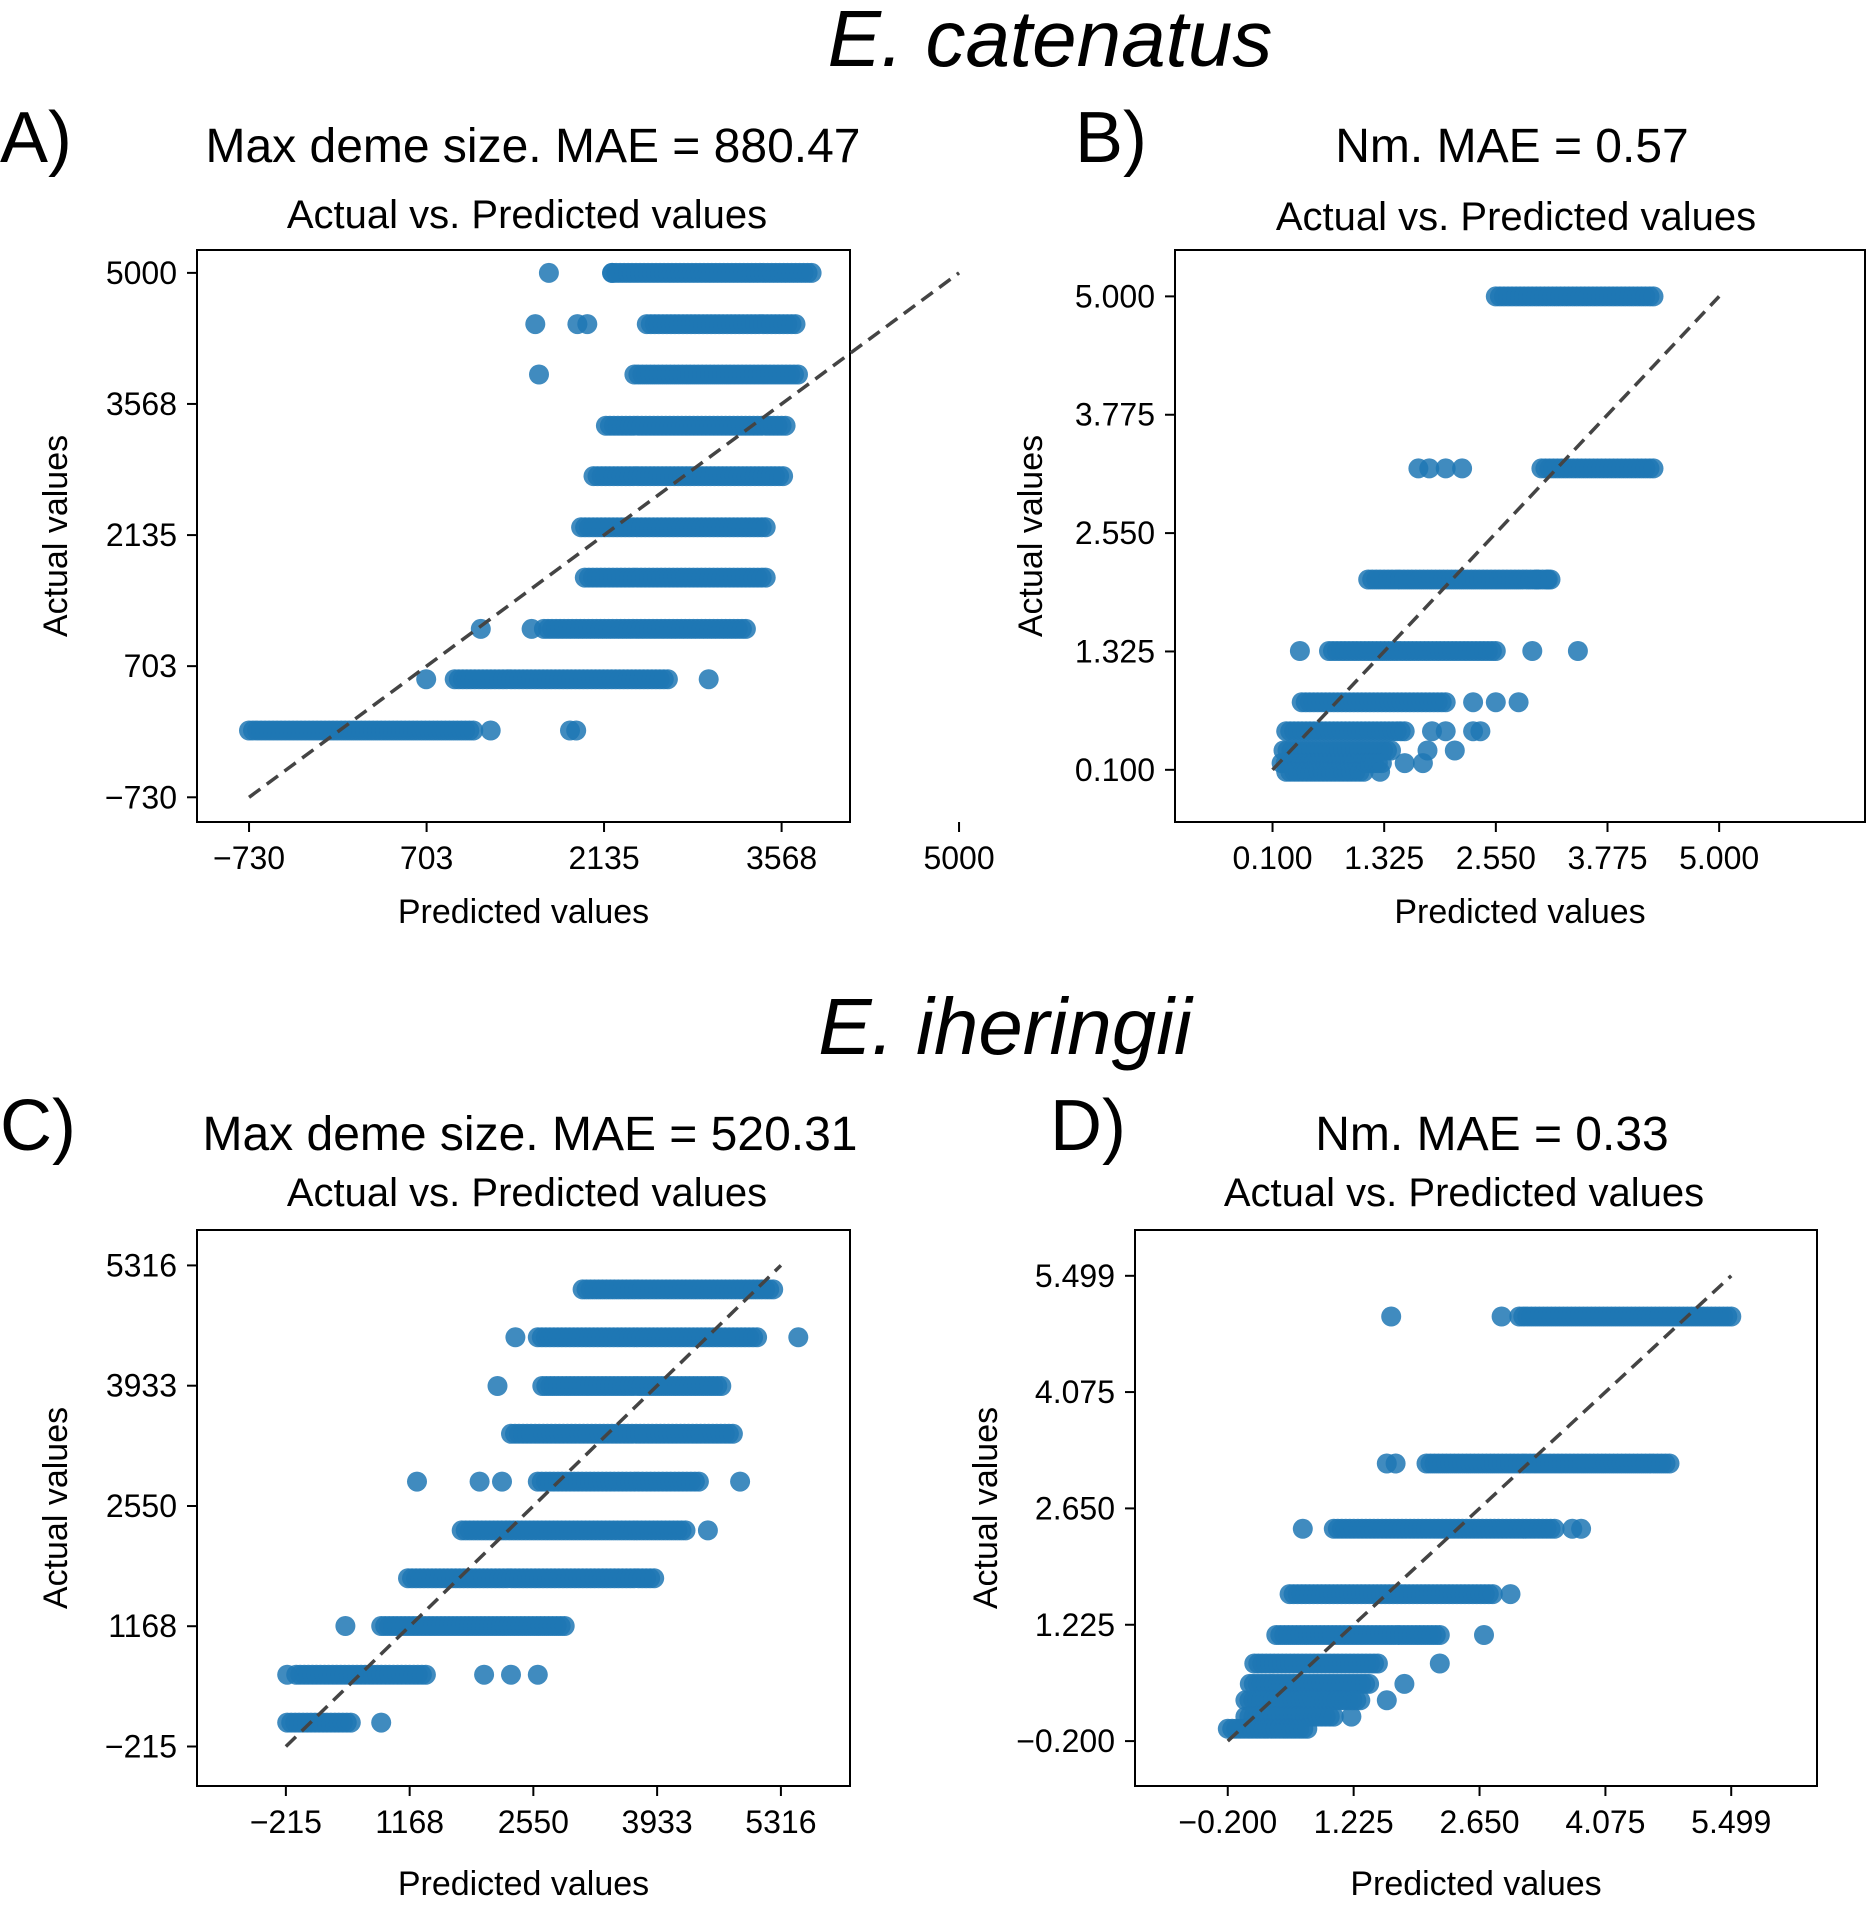 This screenshot has width=1870, height=1905. Describe the element at coordinates (38, 1126) in the screenshot. I see `panel-letter: C)` at that location.